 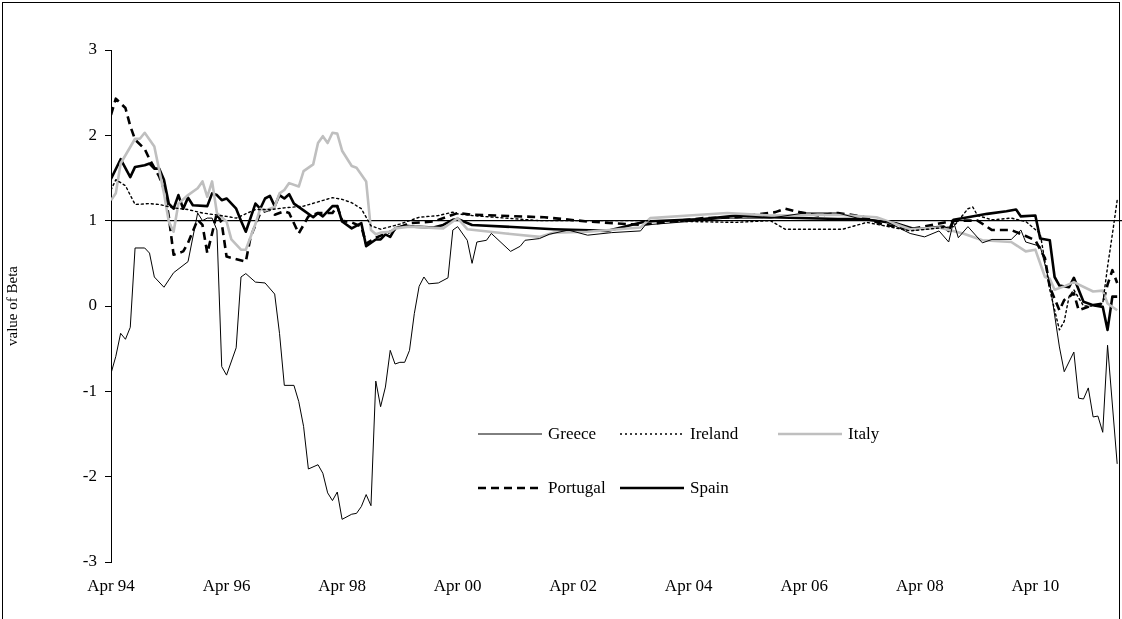 What do you see at coordinates (714, 434) in the screenshot?
I see `legend-label: Ireland` at bounding box center [714, 434].